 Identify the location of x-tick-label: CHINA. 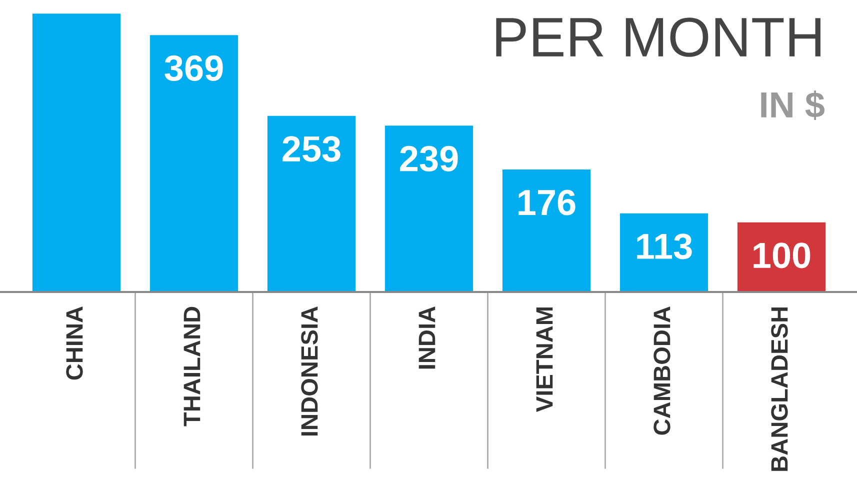
(74, 343).